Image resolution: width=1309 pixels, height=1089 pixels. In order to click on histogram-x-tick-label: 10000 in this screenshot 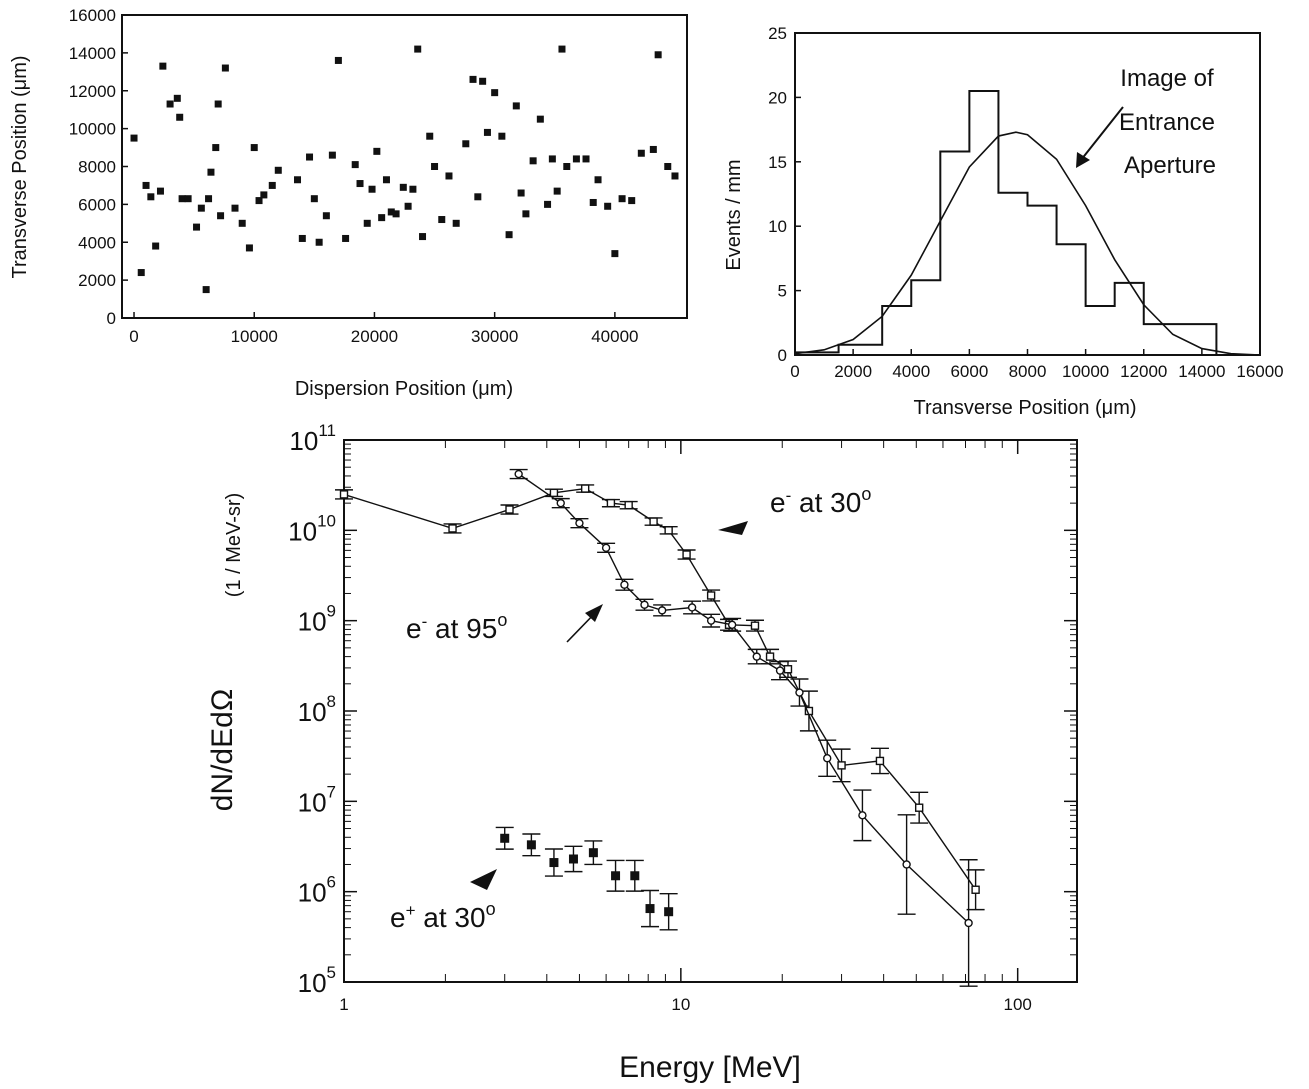, I will do `click(1085, 371)`.